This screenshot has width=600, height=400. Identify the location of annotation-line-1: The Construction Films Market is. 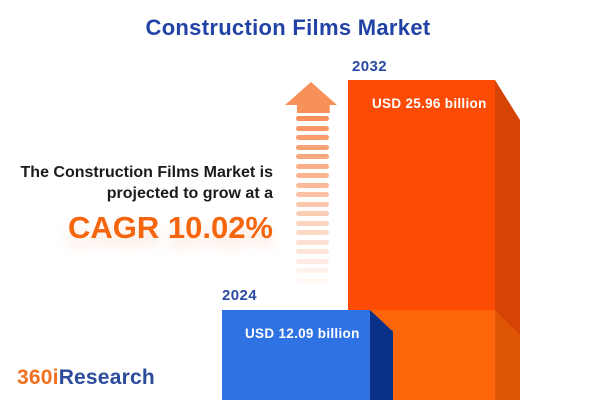
(146, 172).